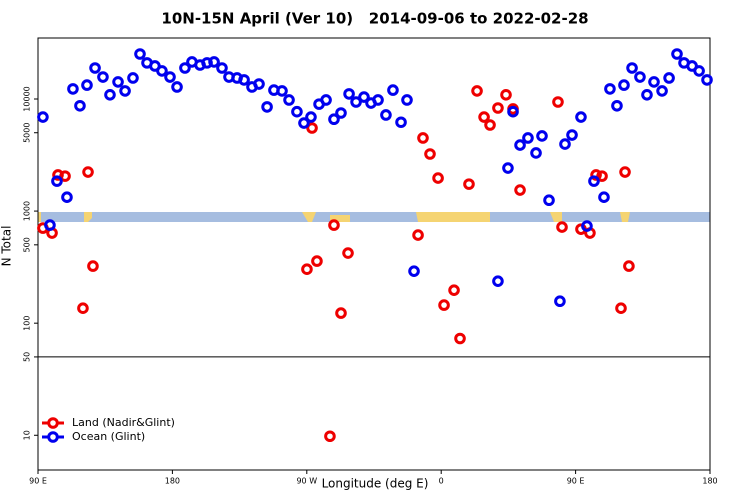 This screenshot has height=500, width=750. I want to click on map-ocean, so click(374, 217).